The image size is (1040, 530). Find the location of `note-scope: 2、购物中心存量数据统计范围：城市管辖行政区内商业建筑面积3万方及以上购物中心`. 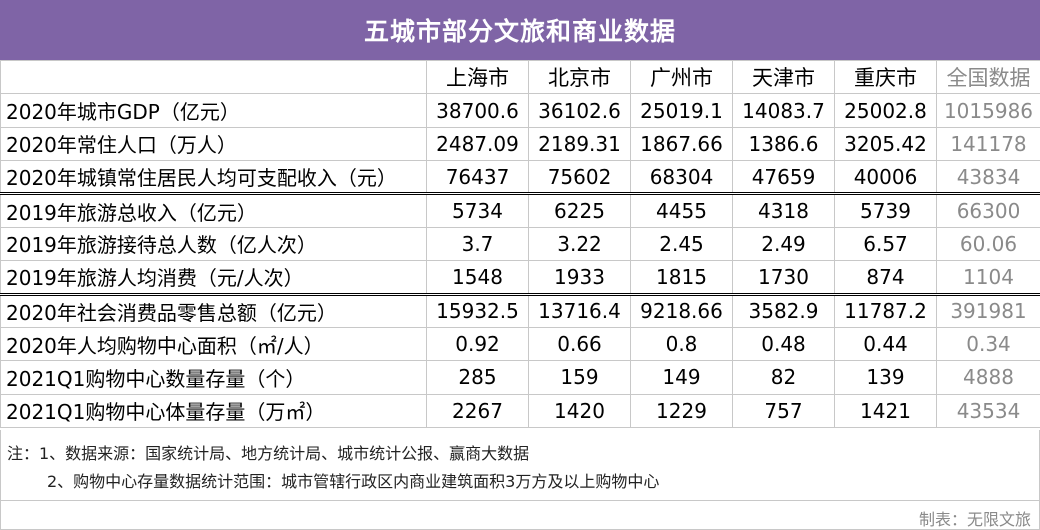

note-scope: 2、购物中心存量数据统计范围：城市管辖行政区内商业建筑面积3万方及以上购物中心 is located at coordinates (353, 481).